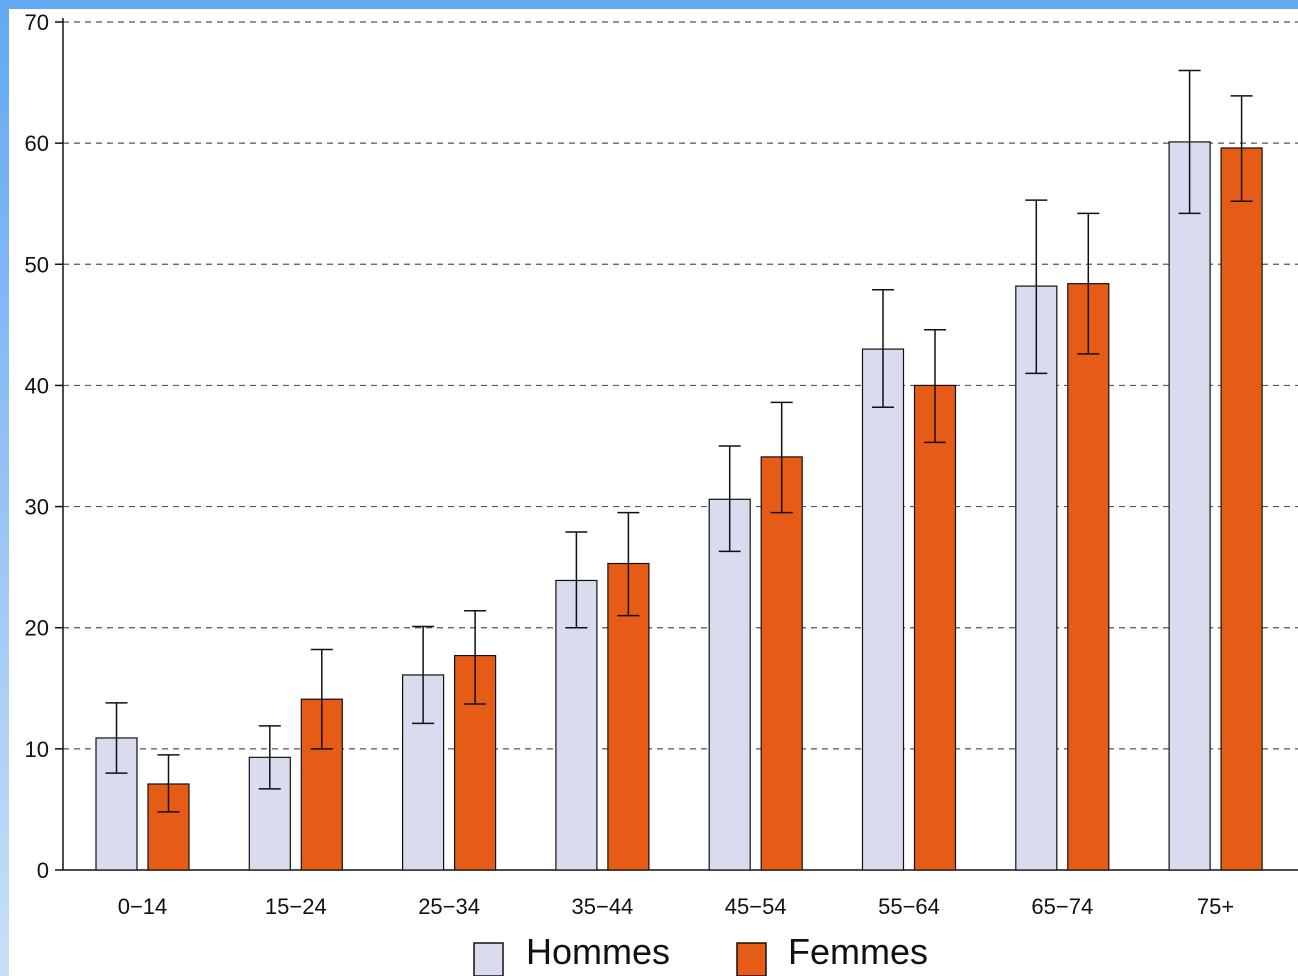 This screenshot has height=976, width=1298. I want to click on x-tick-label-4: 45−54, so click(756, 906).